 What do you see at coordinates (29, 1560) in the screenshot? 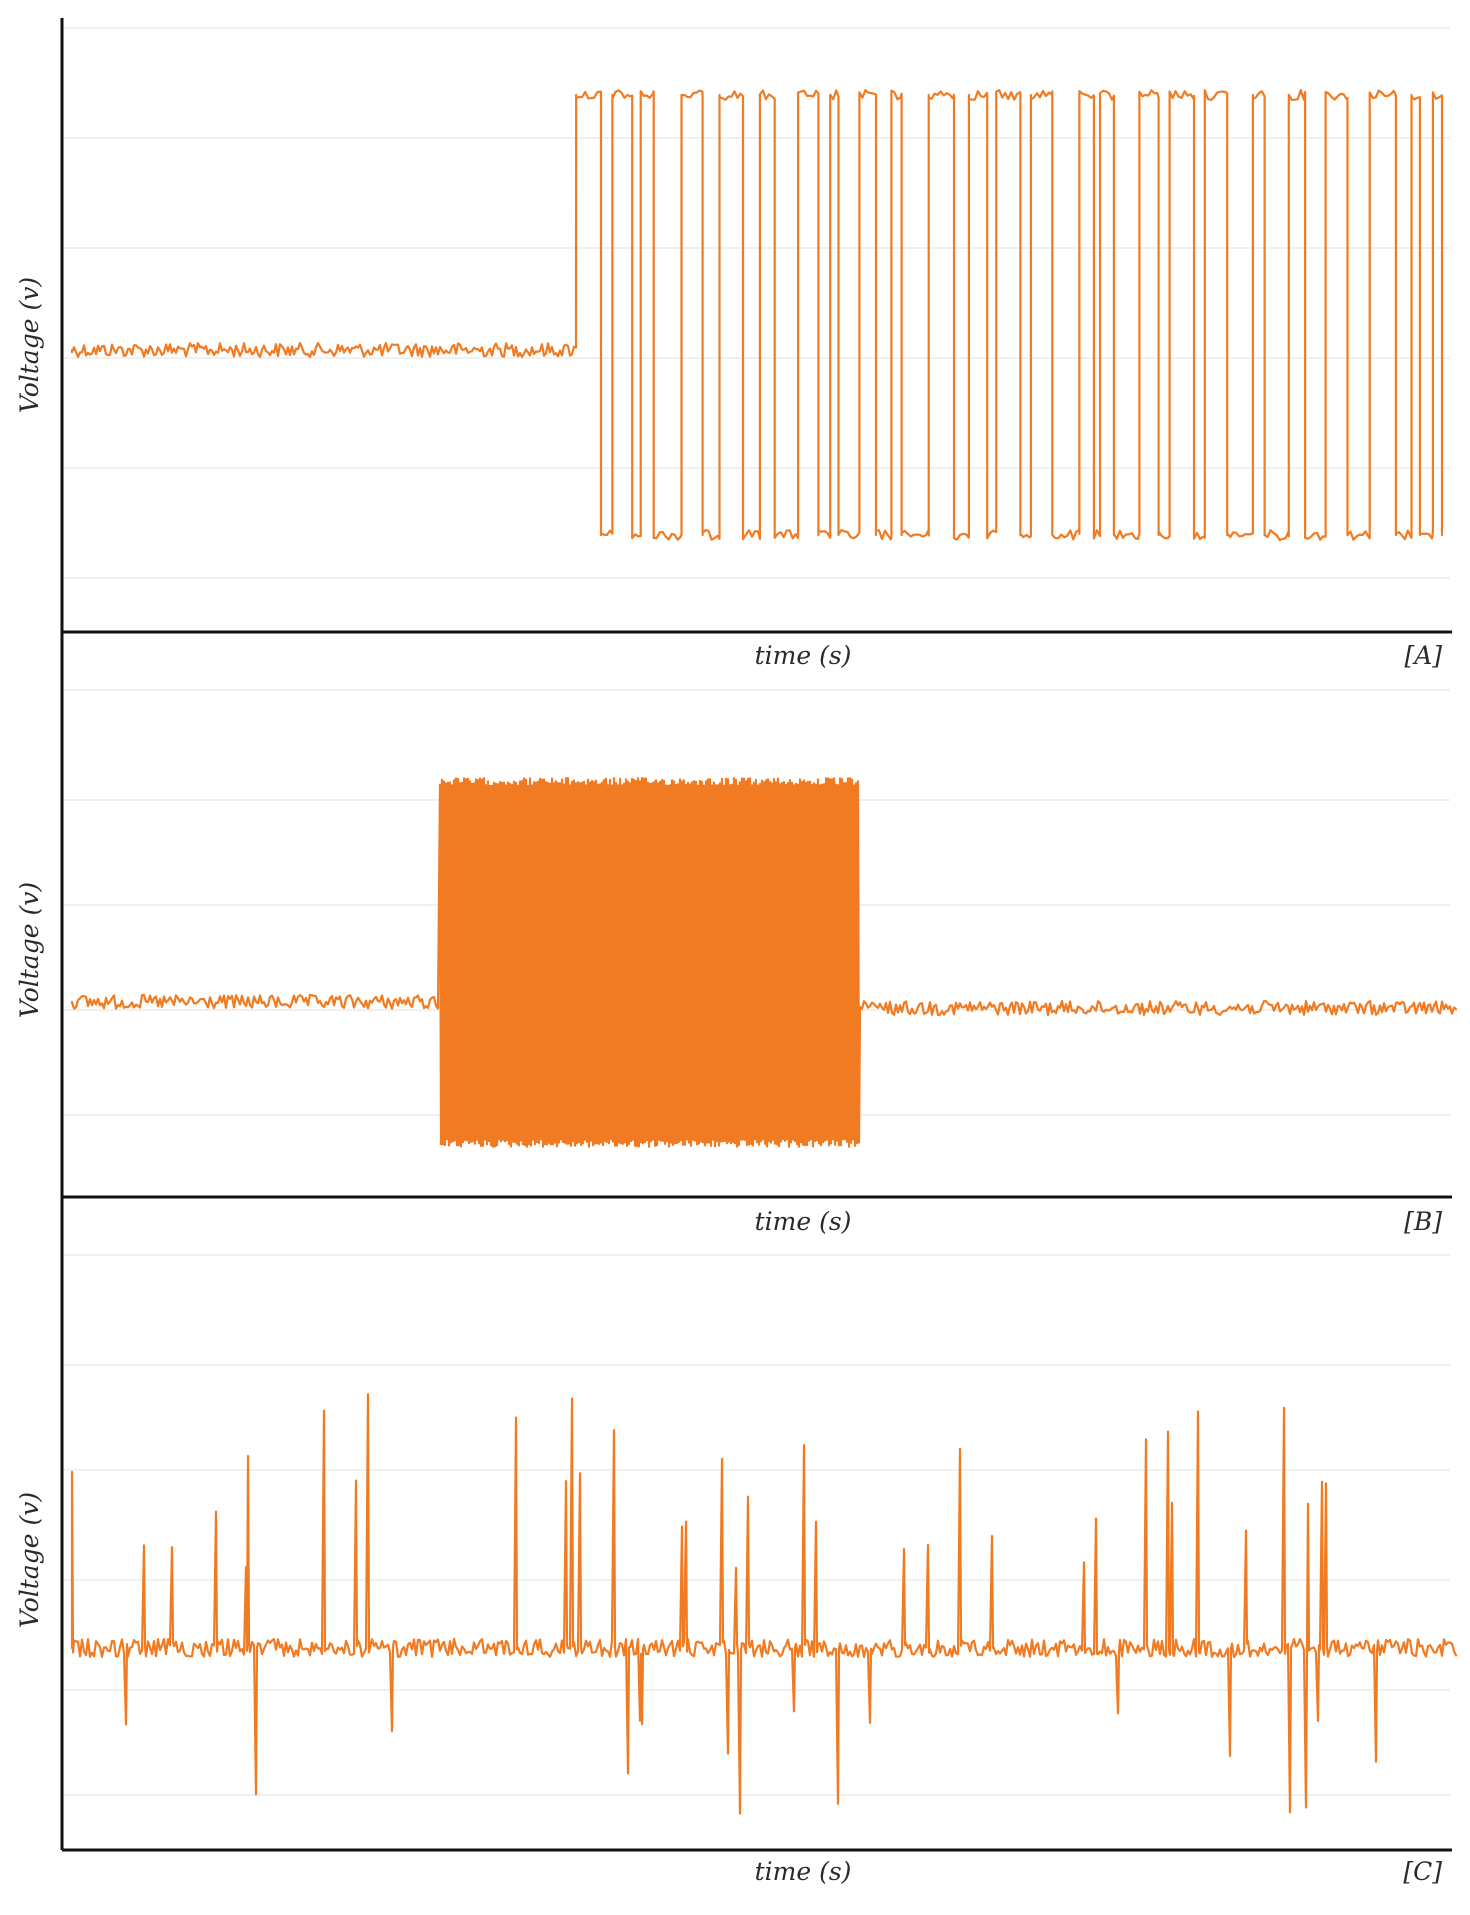
I see `y-axis-label-c: Voltage (v)` at bounding box center [29, 1560].